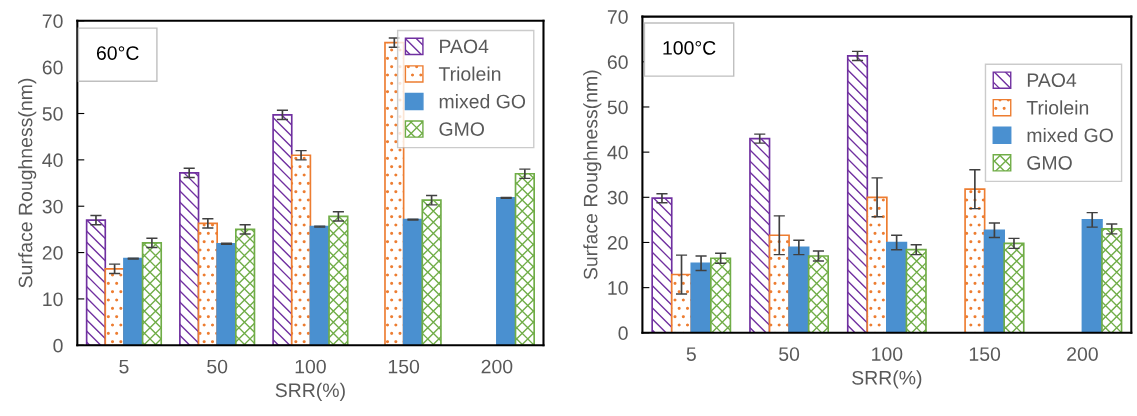  What do you see at coordinates (117, 53) in the screenshot?
I see `annotation: 60°C` at bounding box center [117, 53].